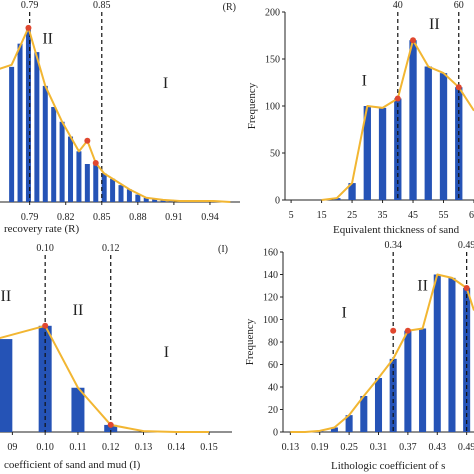  What do you see at coordinates (111, 248) in the screenshot?
I see `threshold-label: 0.12` at bounding box center [111, 248].